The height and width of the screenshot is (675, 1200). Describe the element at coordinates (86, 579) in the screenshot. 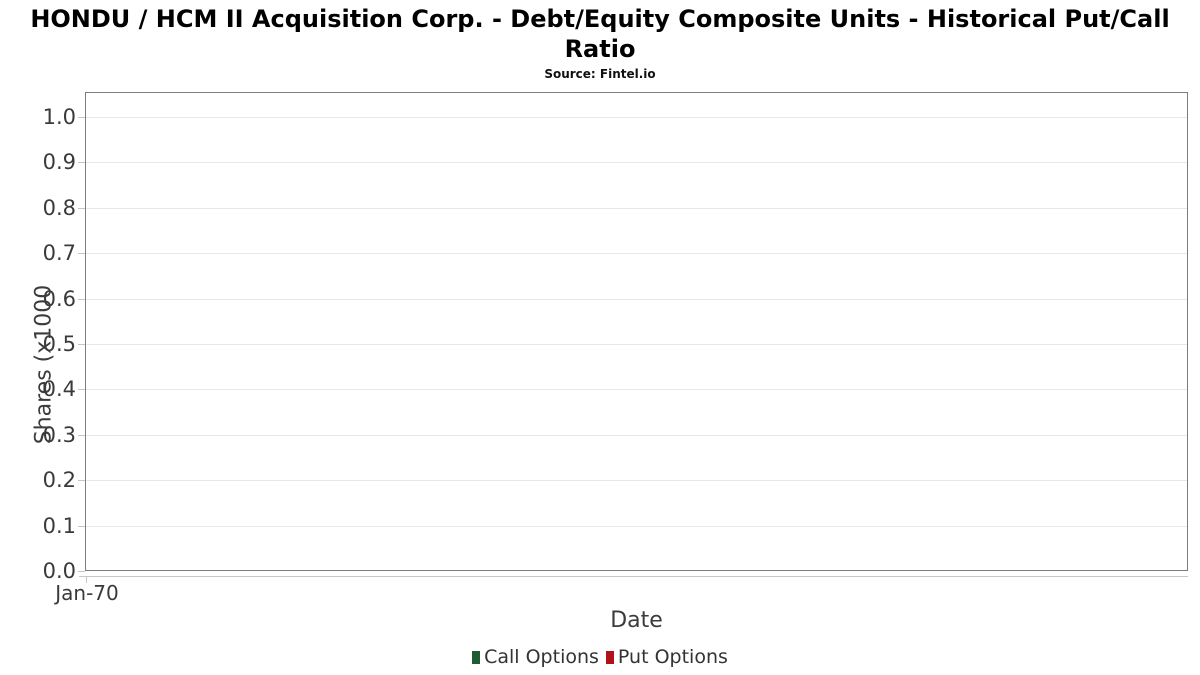

I see `x-tick-mark` at that location.